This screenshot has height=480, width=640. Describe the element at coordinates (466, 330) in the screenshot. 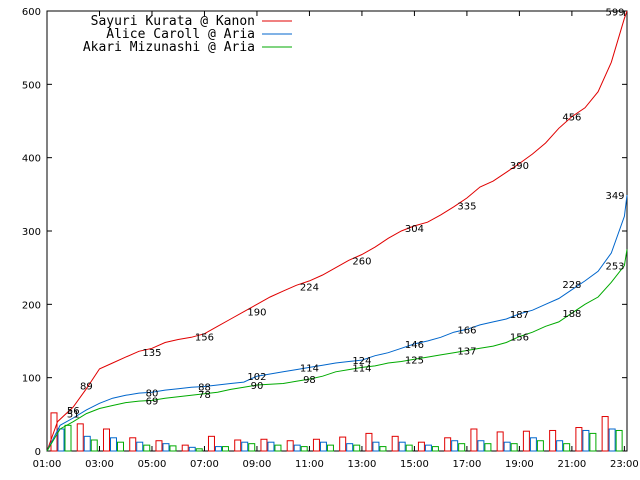

I see `data-label: 166` at that location.